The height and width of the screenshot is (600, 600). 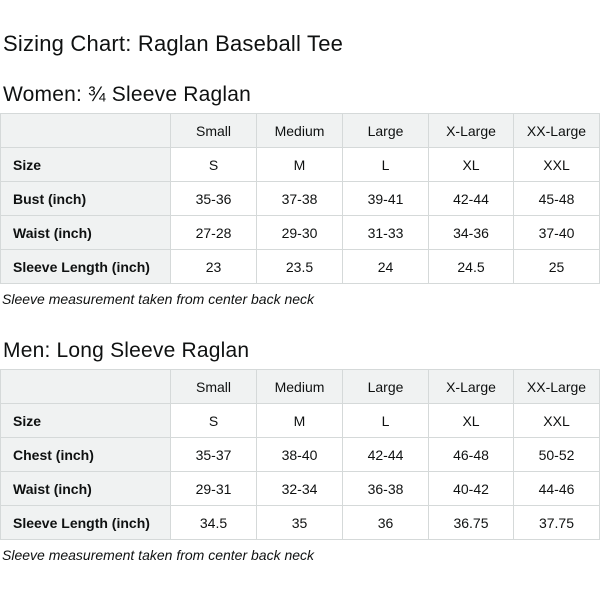 What do you see at coordinates (471, 266) in the screenshot?
I see `table-cell: 24.5` at bounding box center [471, 266].